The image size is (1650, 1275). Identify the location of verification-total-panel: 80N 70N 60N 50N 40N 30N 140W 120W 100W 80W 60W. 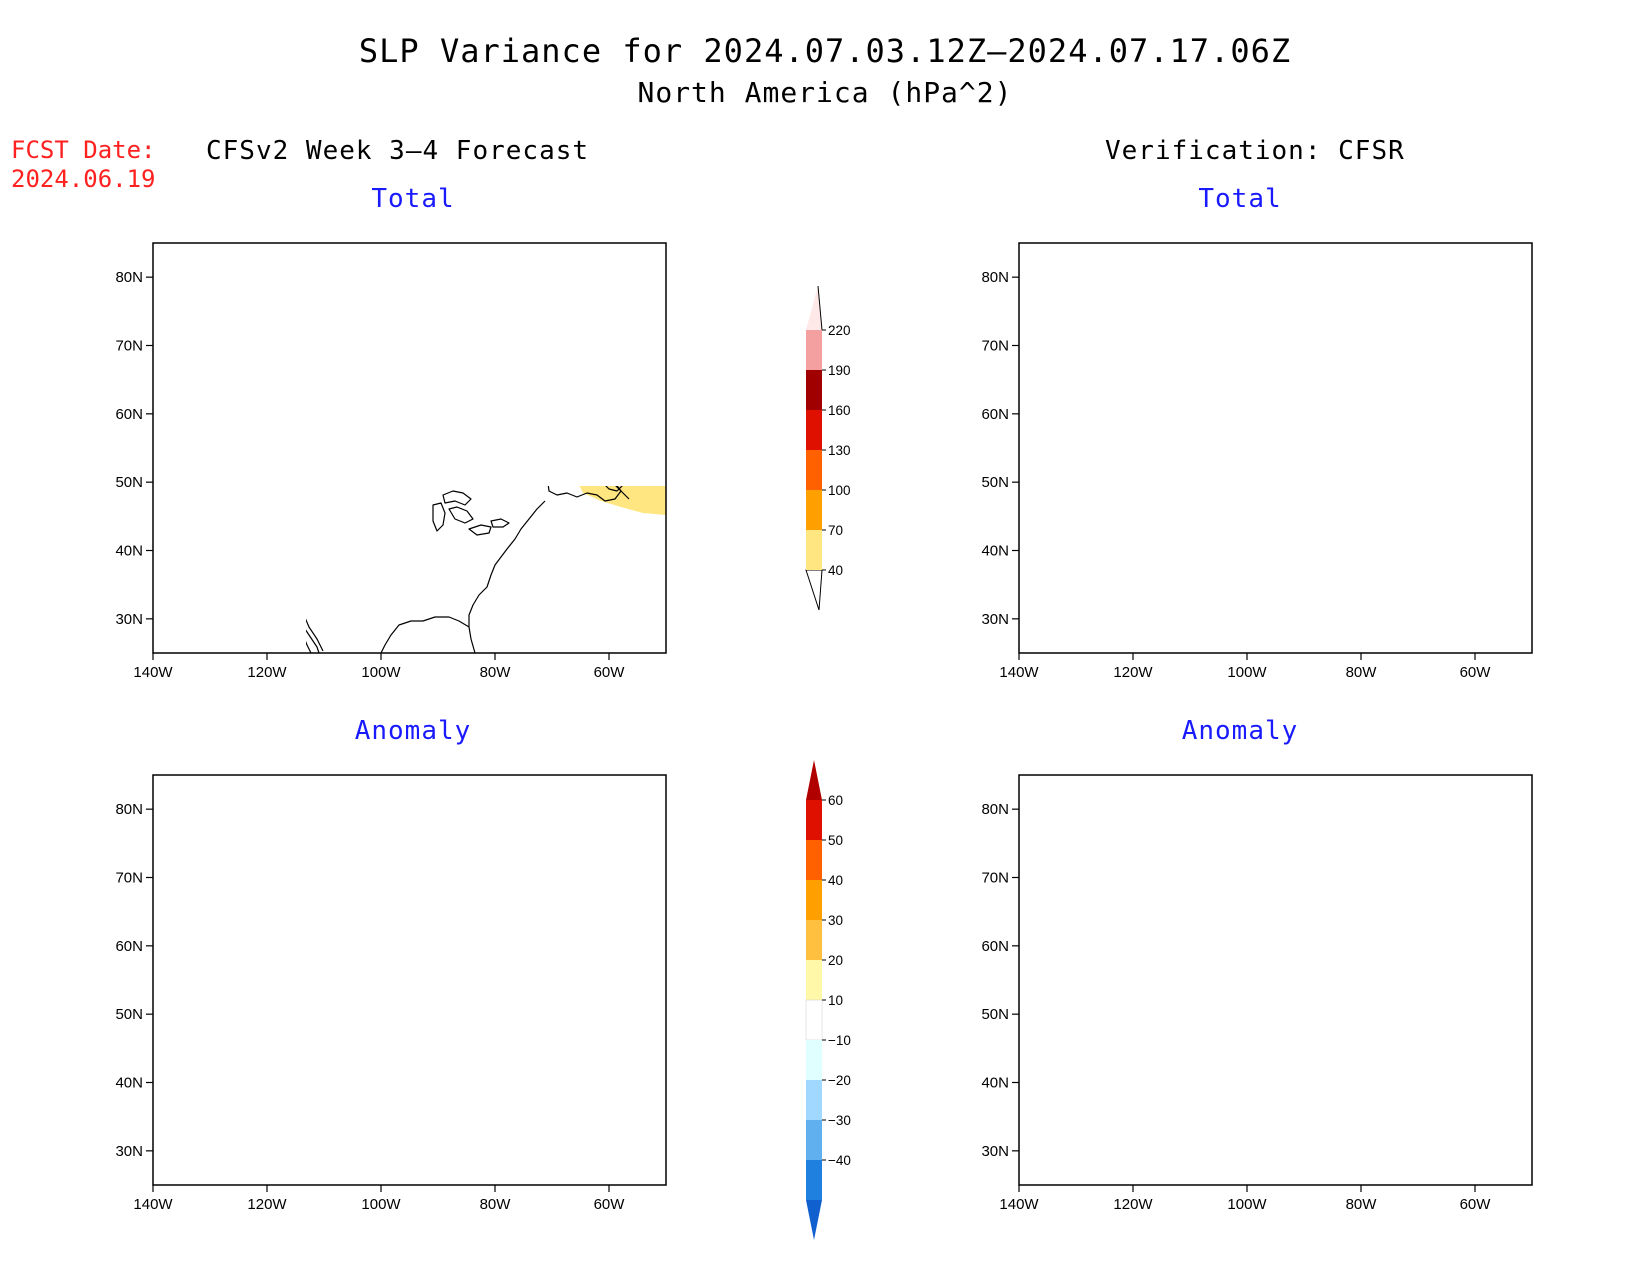
(1257, 461).